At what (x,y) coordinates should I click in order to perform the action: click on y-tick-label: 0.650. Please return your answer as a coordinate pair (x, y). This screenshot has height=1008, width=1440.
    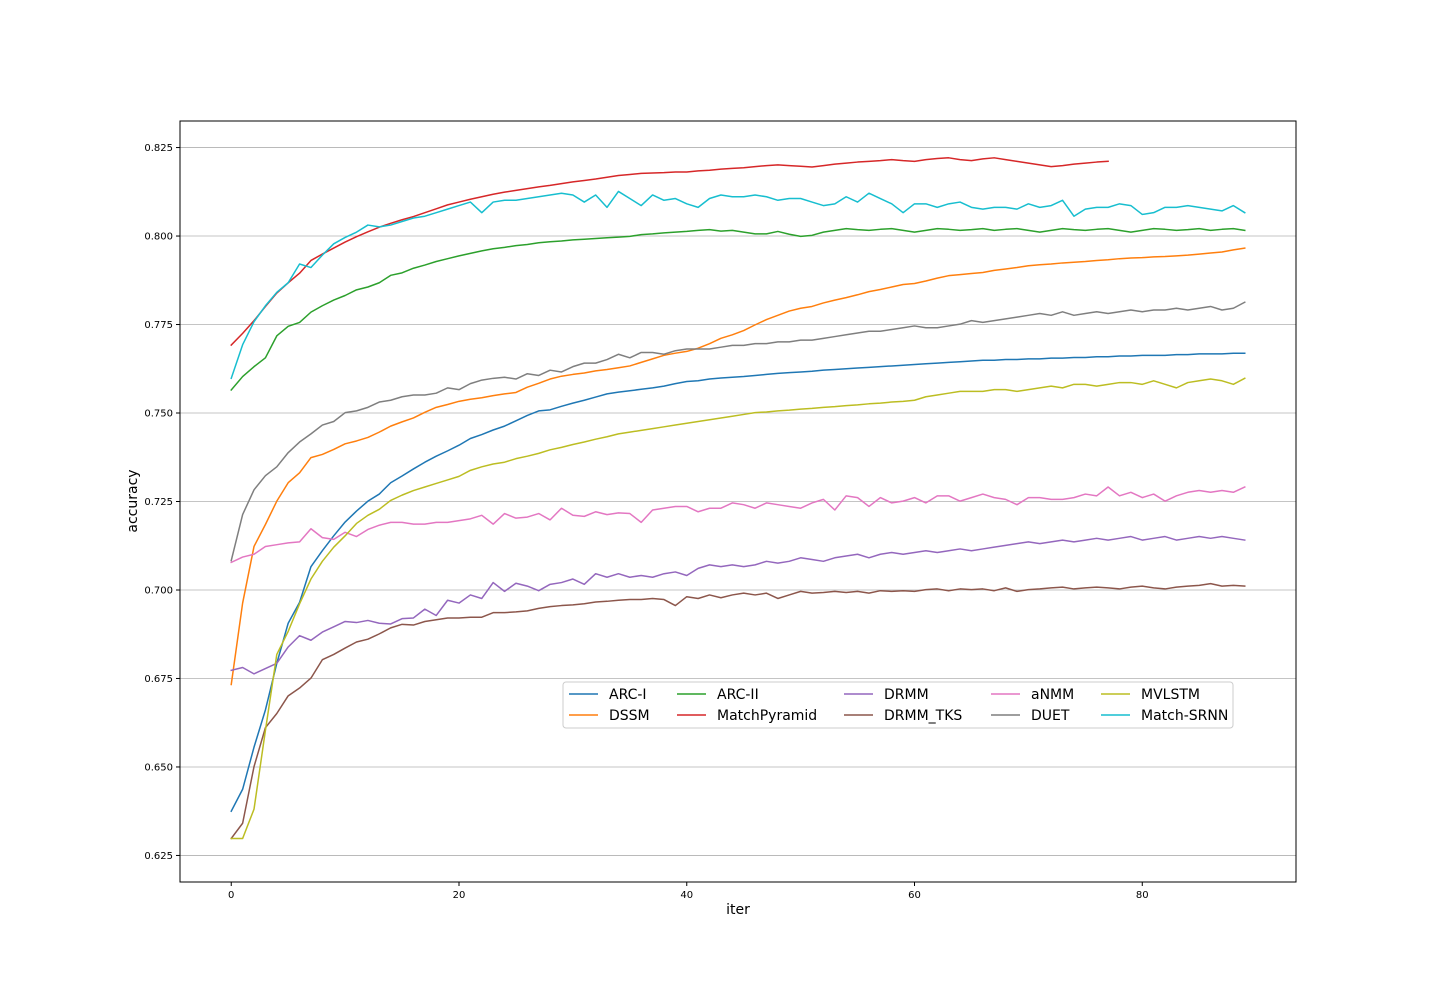
    Looking at the image, I should click on (158, 767).